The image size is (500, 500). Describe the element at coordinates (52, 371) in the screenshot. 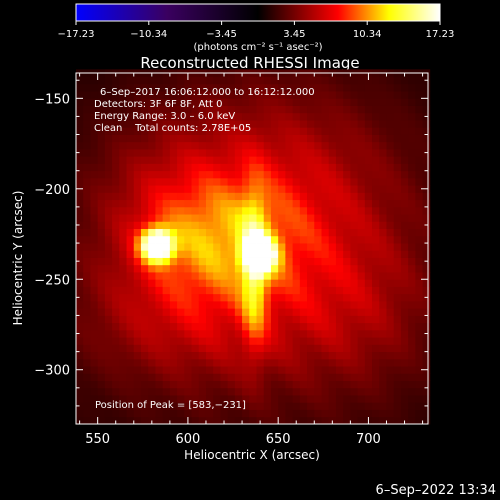

I see `y-tick-label: −300` at that location.